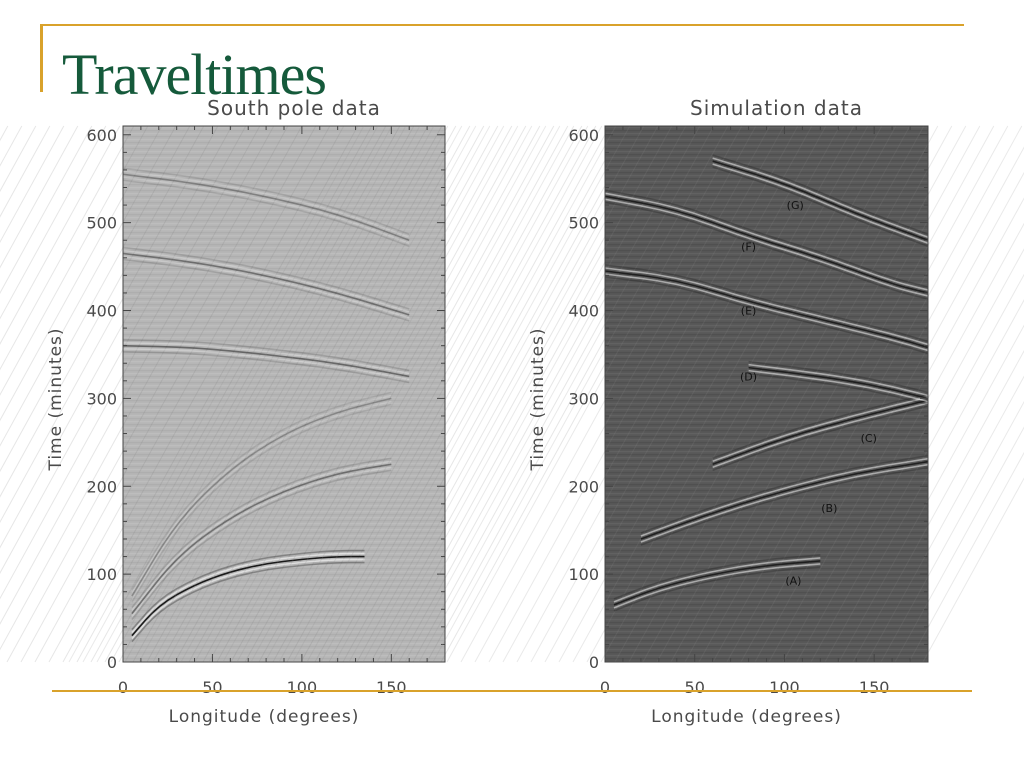  I want to click on x-tick-label: 100, so click(784, 687).